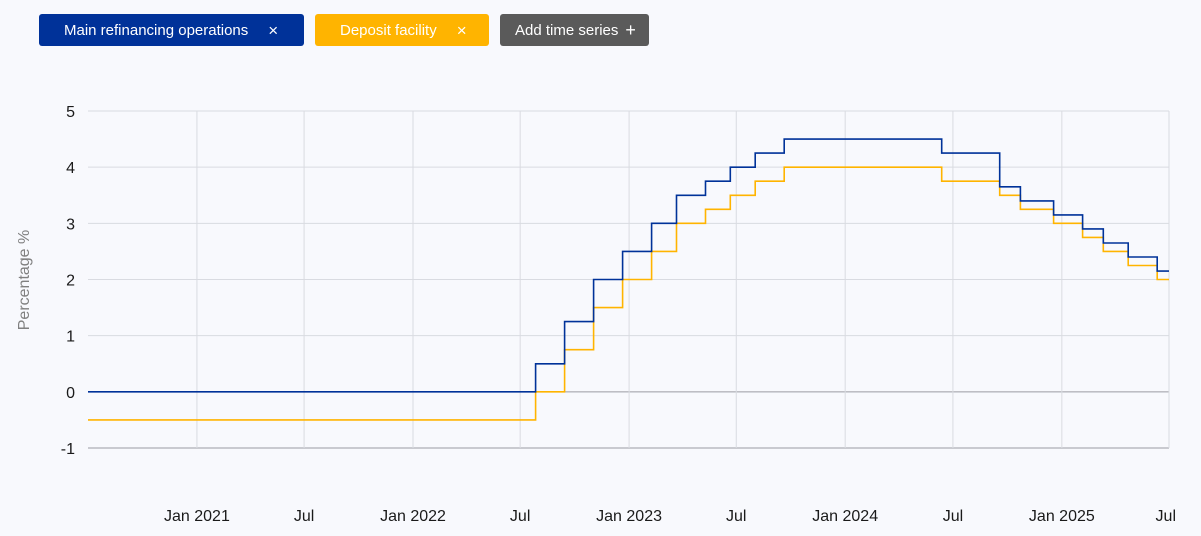 Image resolution: width=1201 pixels, height=536 pixels. Describe the element at coordinates (630, 30) in the screenshot. I see `plus-icon: +` at that location.